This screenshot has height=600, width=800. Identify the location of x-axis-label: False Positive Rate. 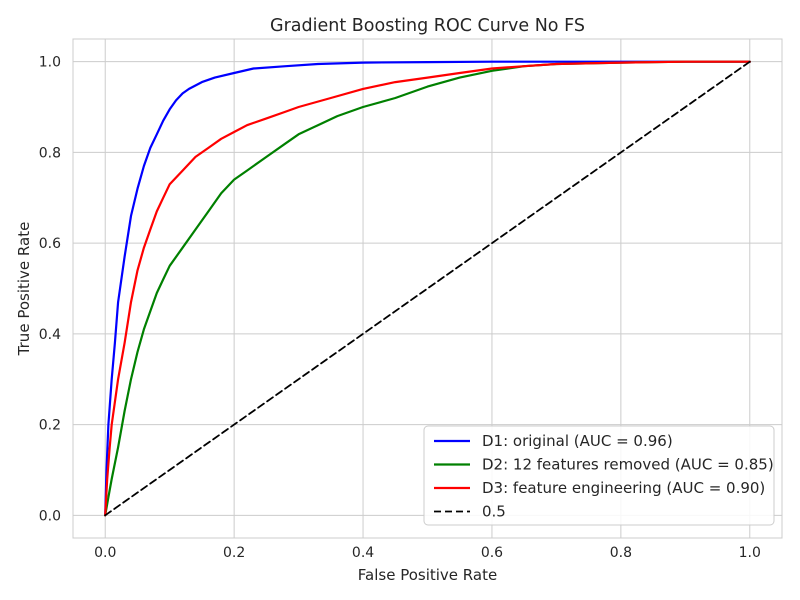
(427, 575).